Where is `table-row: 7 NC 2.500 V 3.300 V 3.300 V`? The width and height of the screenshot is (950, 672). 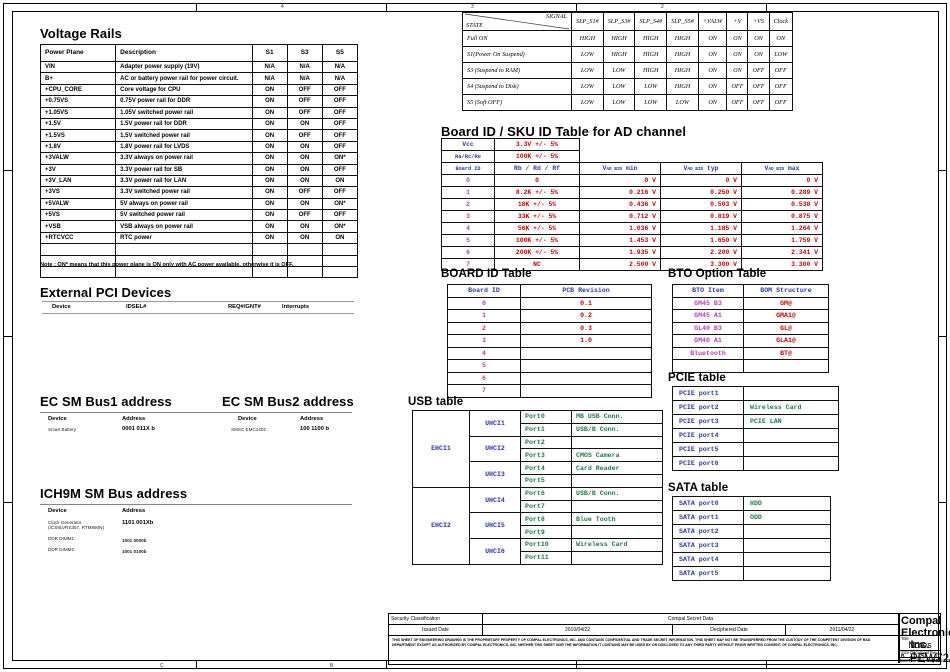
table-row: 7 NC 2.500 V 3.300 V 3.300 V is located at coordinates (632, 264).